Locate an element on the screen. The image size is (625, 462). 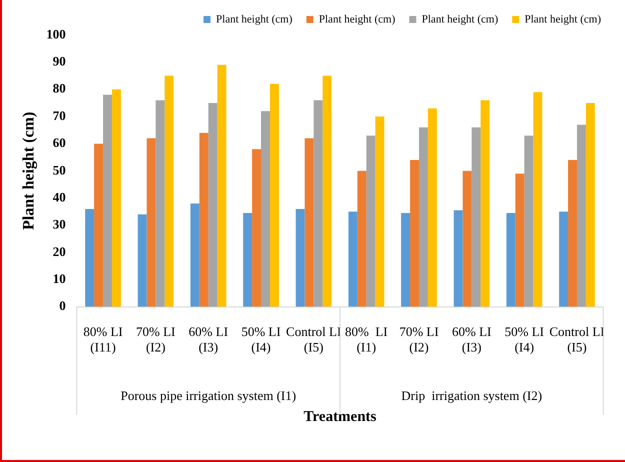
x-tick-label: 80% LI (I1) is located at coordinates (366, 339).